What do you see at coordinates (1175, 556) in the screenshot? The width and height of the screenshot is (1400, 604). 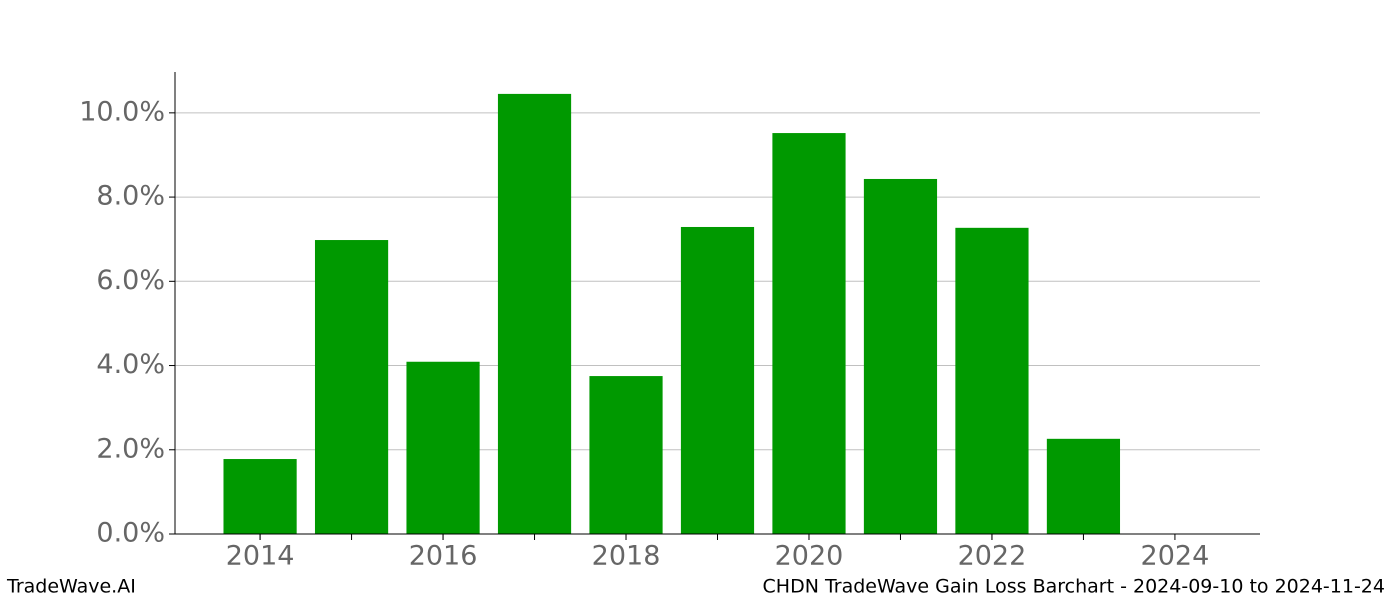 I see `x-tick-label: 2024` at bounding box center [1175, 556].